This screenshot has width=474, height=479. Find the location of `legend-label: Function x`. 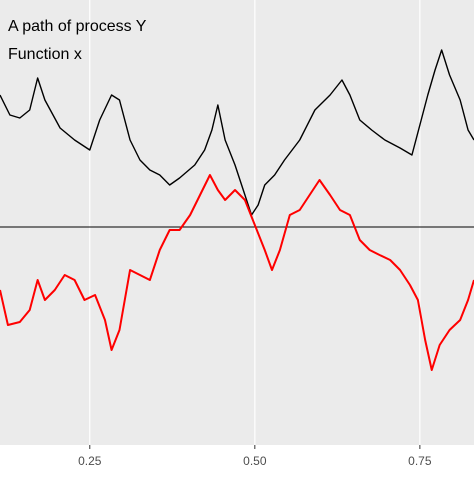

legend-label: Function x is located at coordinates (45, 54).